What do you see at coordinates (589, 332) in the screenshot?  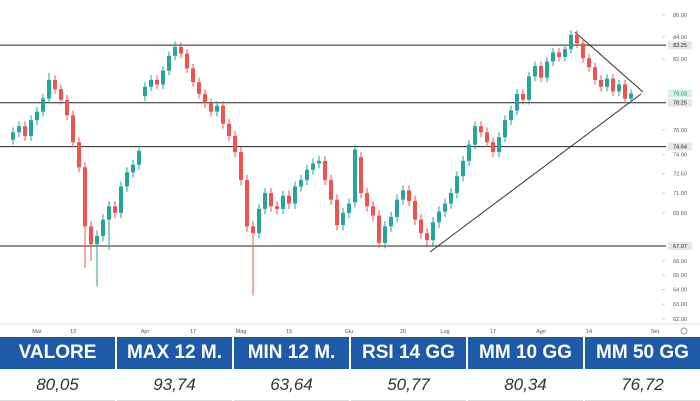 I see `x-tick-label: 14` at bounding box center [589, 332].